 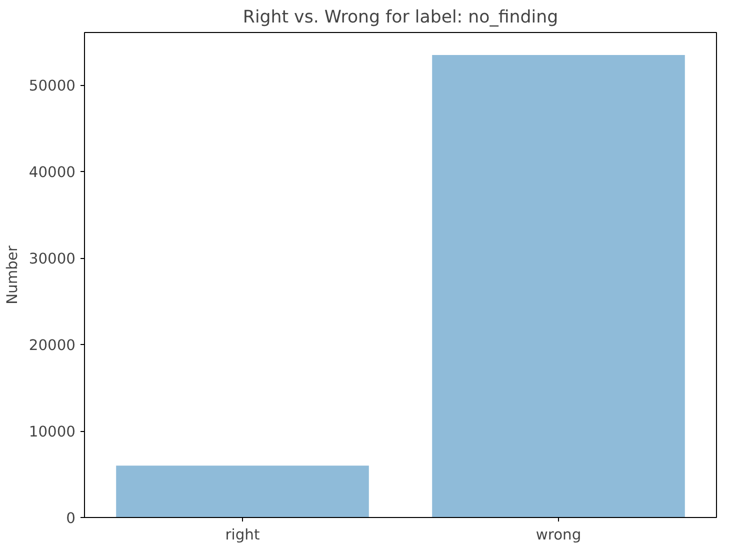 What do you see at coordinates (12, 274) in the screenshot?
I see `y-axis-title: Number` at bounding box center [12, 274].